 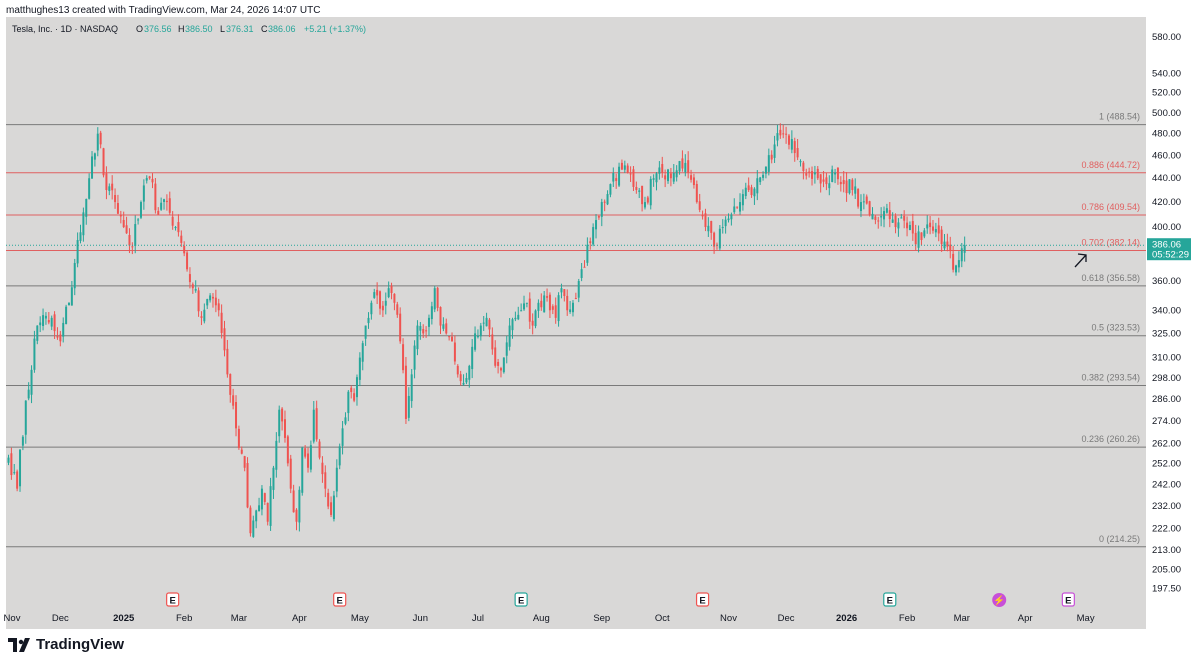 I want to click on last-price-tag: 386.06 05:52:29, so click(x=1169, y=249).